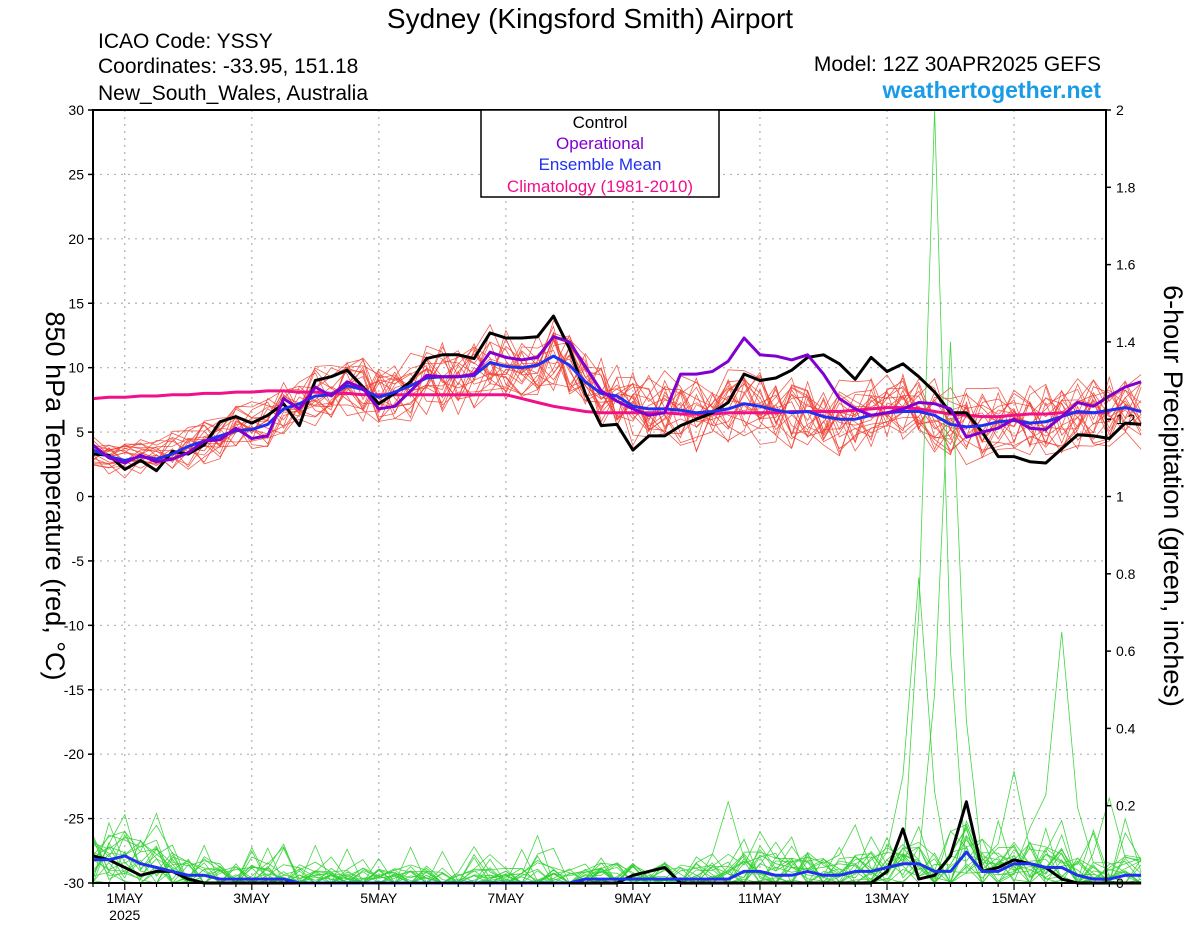 Image resolution: width=1200 pixels, height=927 pixels. What do you see at coordinates (252, 898) in the screenshot?
I see `x-tick-label: 3MAY` at bounding box center [252, 898].